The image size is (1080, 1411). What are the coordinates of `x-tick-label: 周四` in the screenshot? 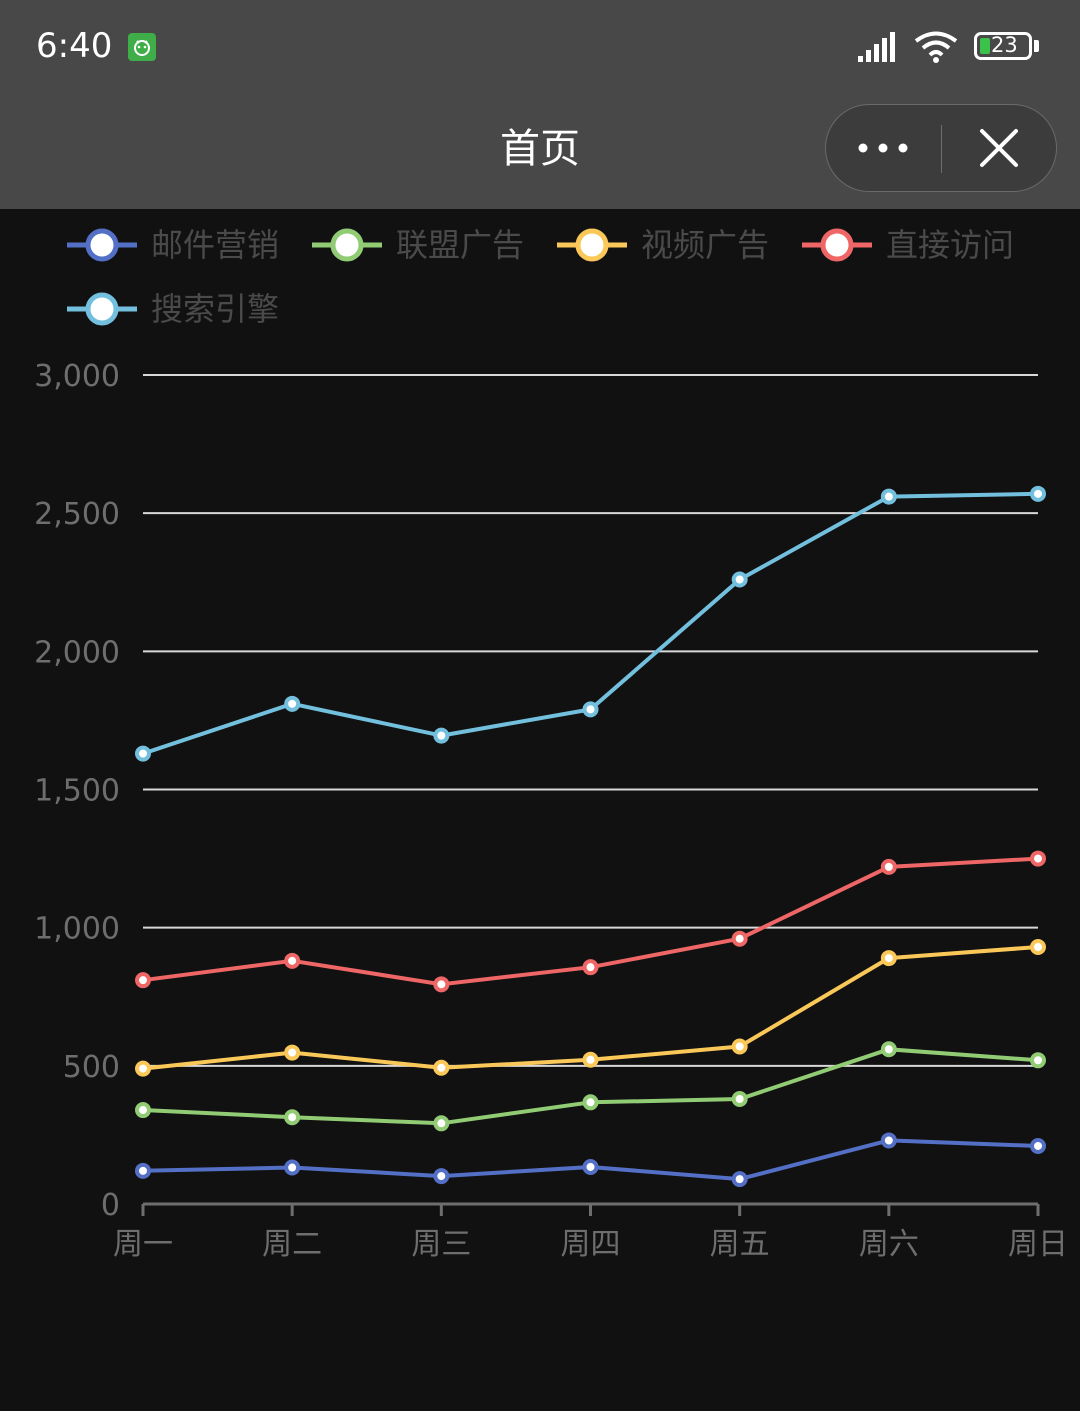 It's located at (591, 1244).